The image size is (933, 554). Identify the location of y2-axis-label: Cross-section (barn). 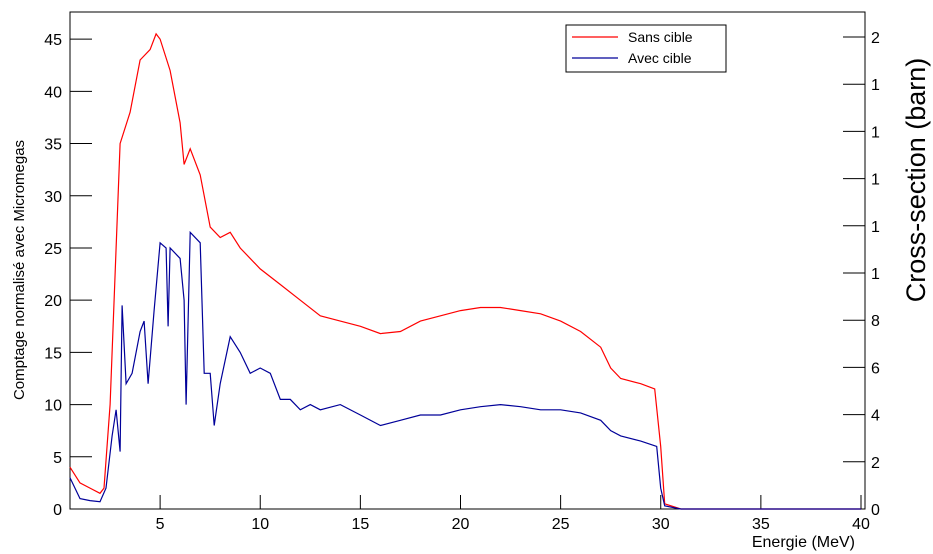
(916, 180).